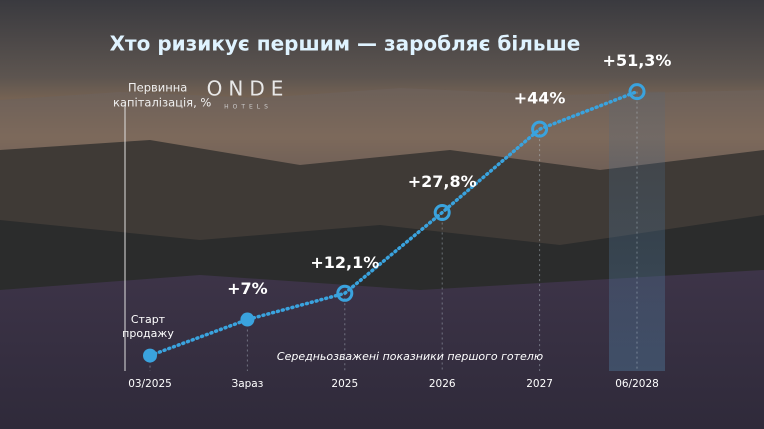  What do you see at coordinates (148, 333) in the screenshot?
I see `start-label: продажу` at bounding box center [148, 333].